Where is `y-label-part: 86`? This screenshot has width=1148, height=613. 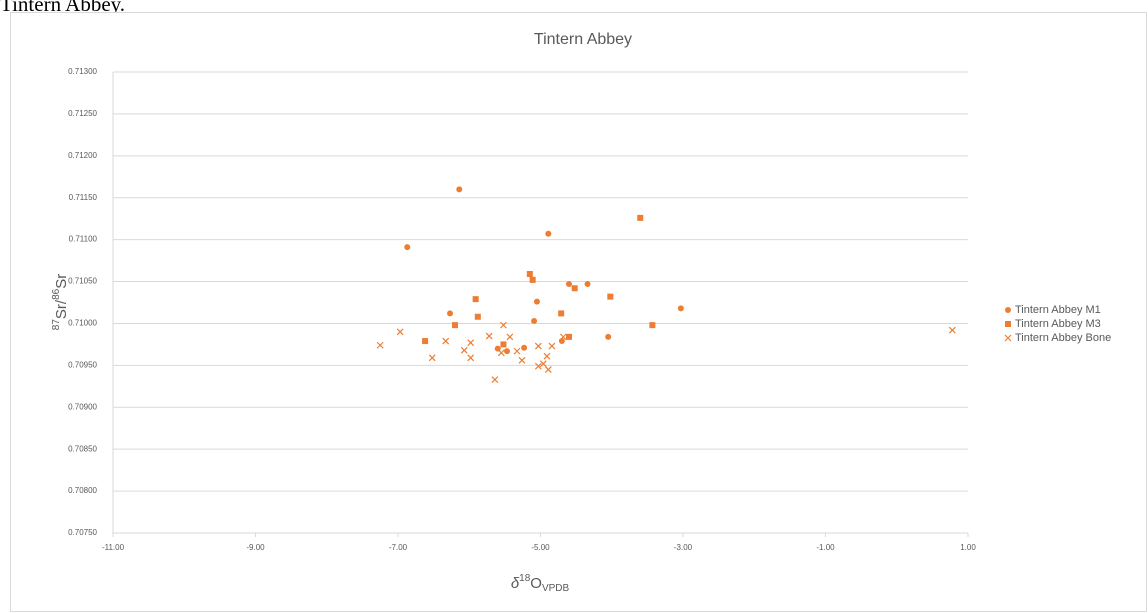
y-label-part: 86 is located at coordinates (56, 294).